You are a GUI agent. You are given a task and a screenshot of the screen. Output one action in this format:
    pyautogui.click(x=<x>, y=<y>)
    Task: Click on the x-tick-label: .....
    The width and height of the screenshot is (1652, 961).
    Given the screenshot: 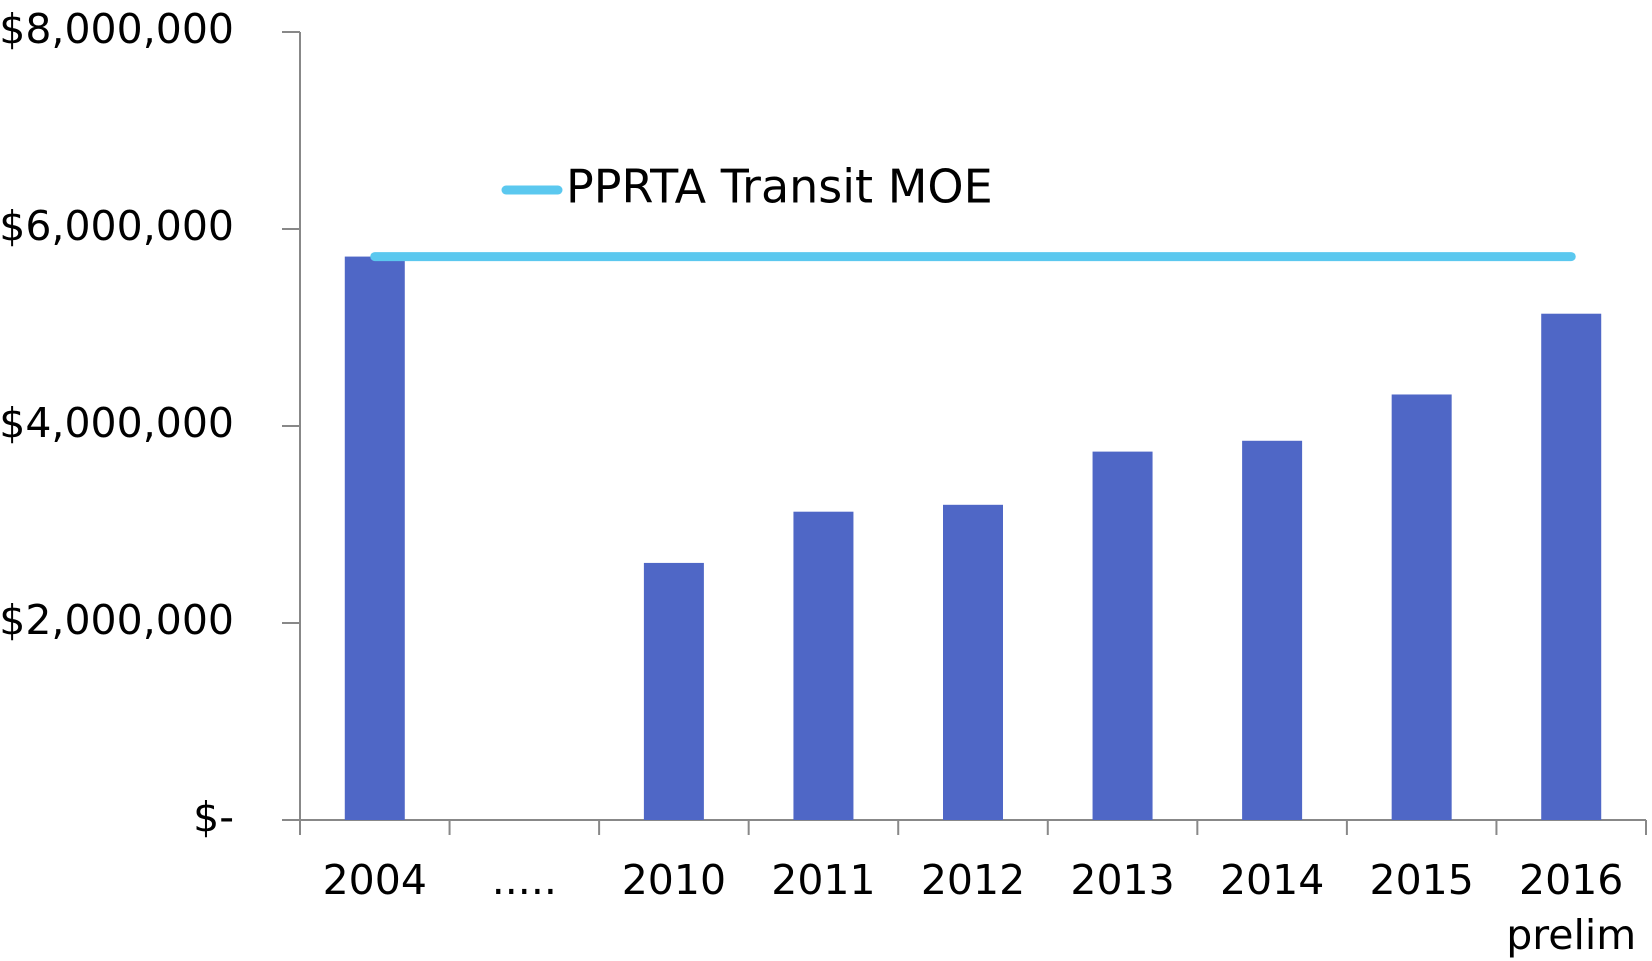 What is the action you would take?
    pyautogui.click(x=524, y=880)
    